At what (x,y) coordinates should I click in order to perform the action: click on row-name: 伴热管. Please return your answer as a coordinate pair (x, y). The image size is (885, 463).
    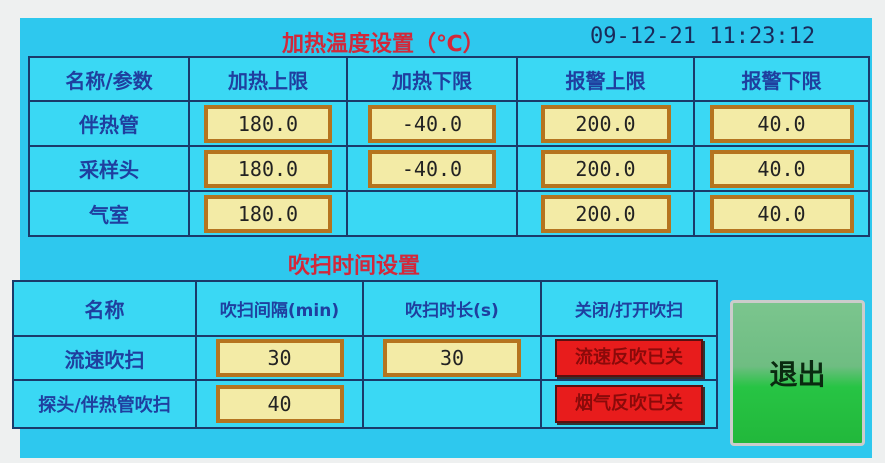
    Looking at the image, I should click on (109, 123).